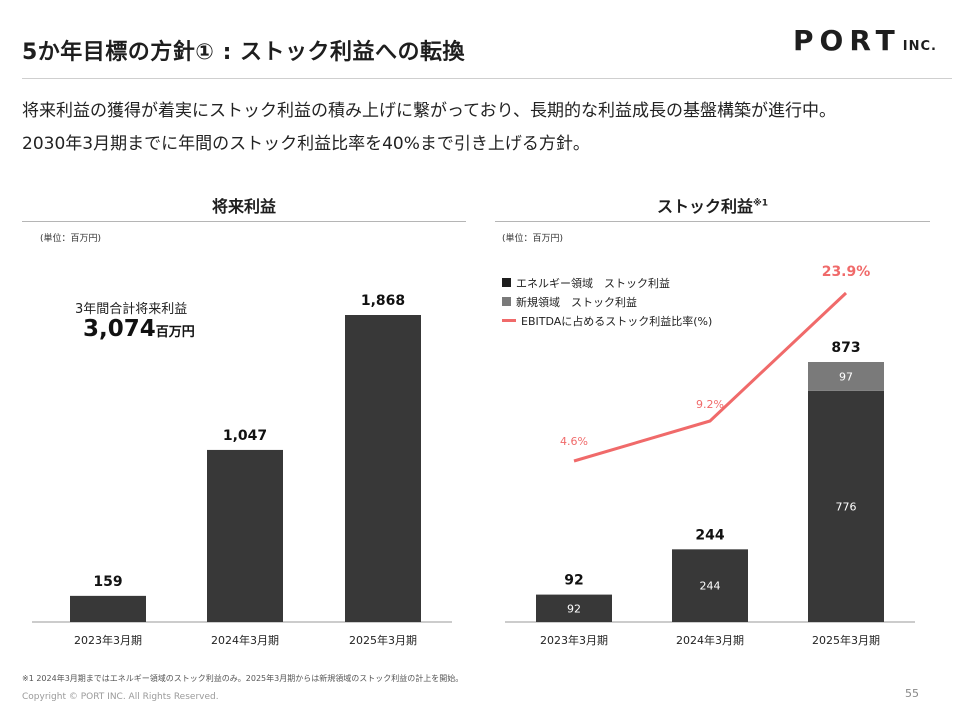 Image resolution: width=954 pixels, height=716 pixels. I want to click on stock-ratio-value-label: 23.9%, so click(846, 272).